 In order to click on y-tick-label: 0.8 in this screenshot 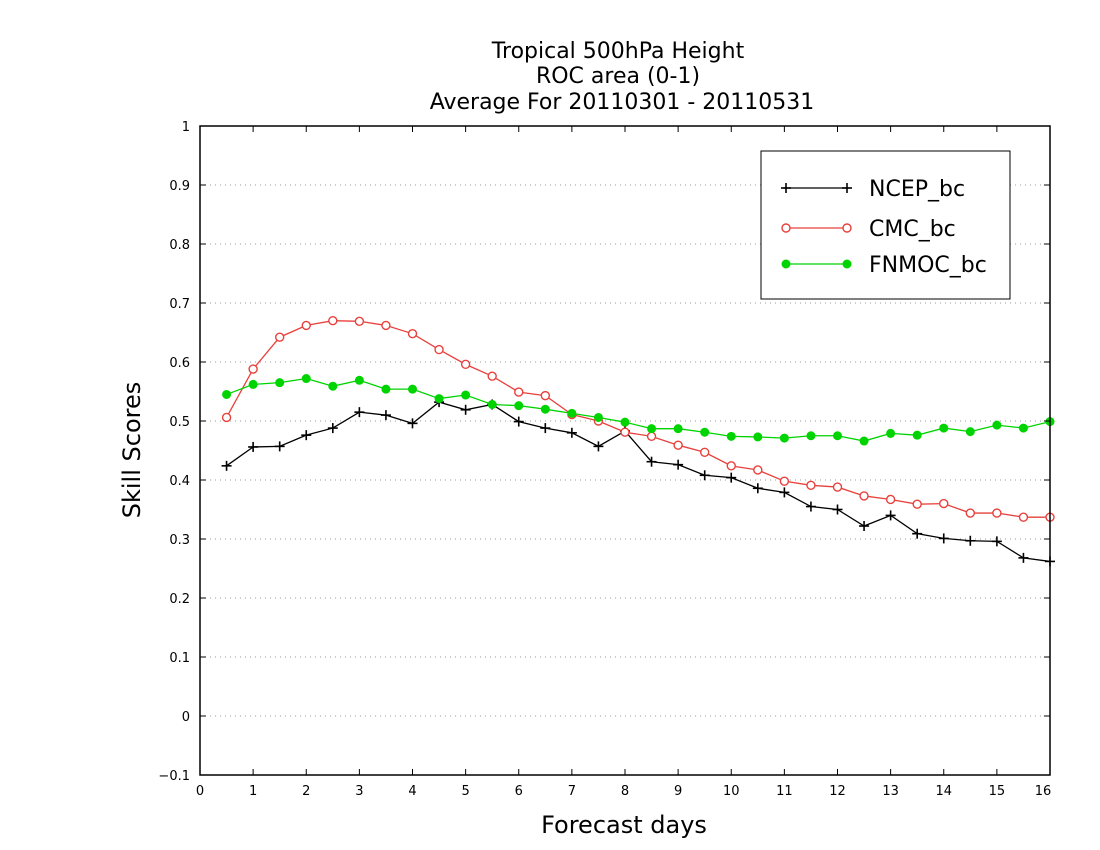, I will do `click(179, 245)`.